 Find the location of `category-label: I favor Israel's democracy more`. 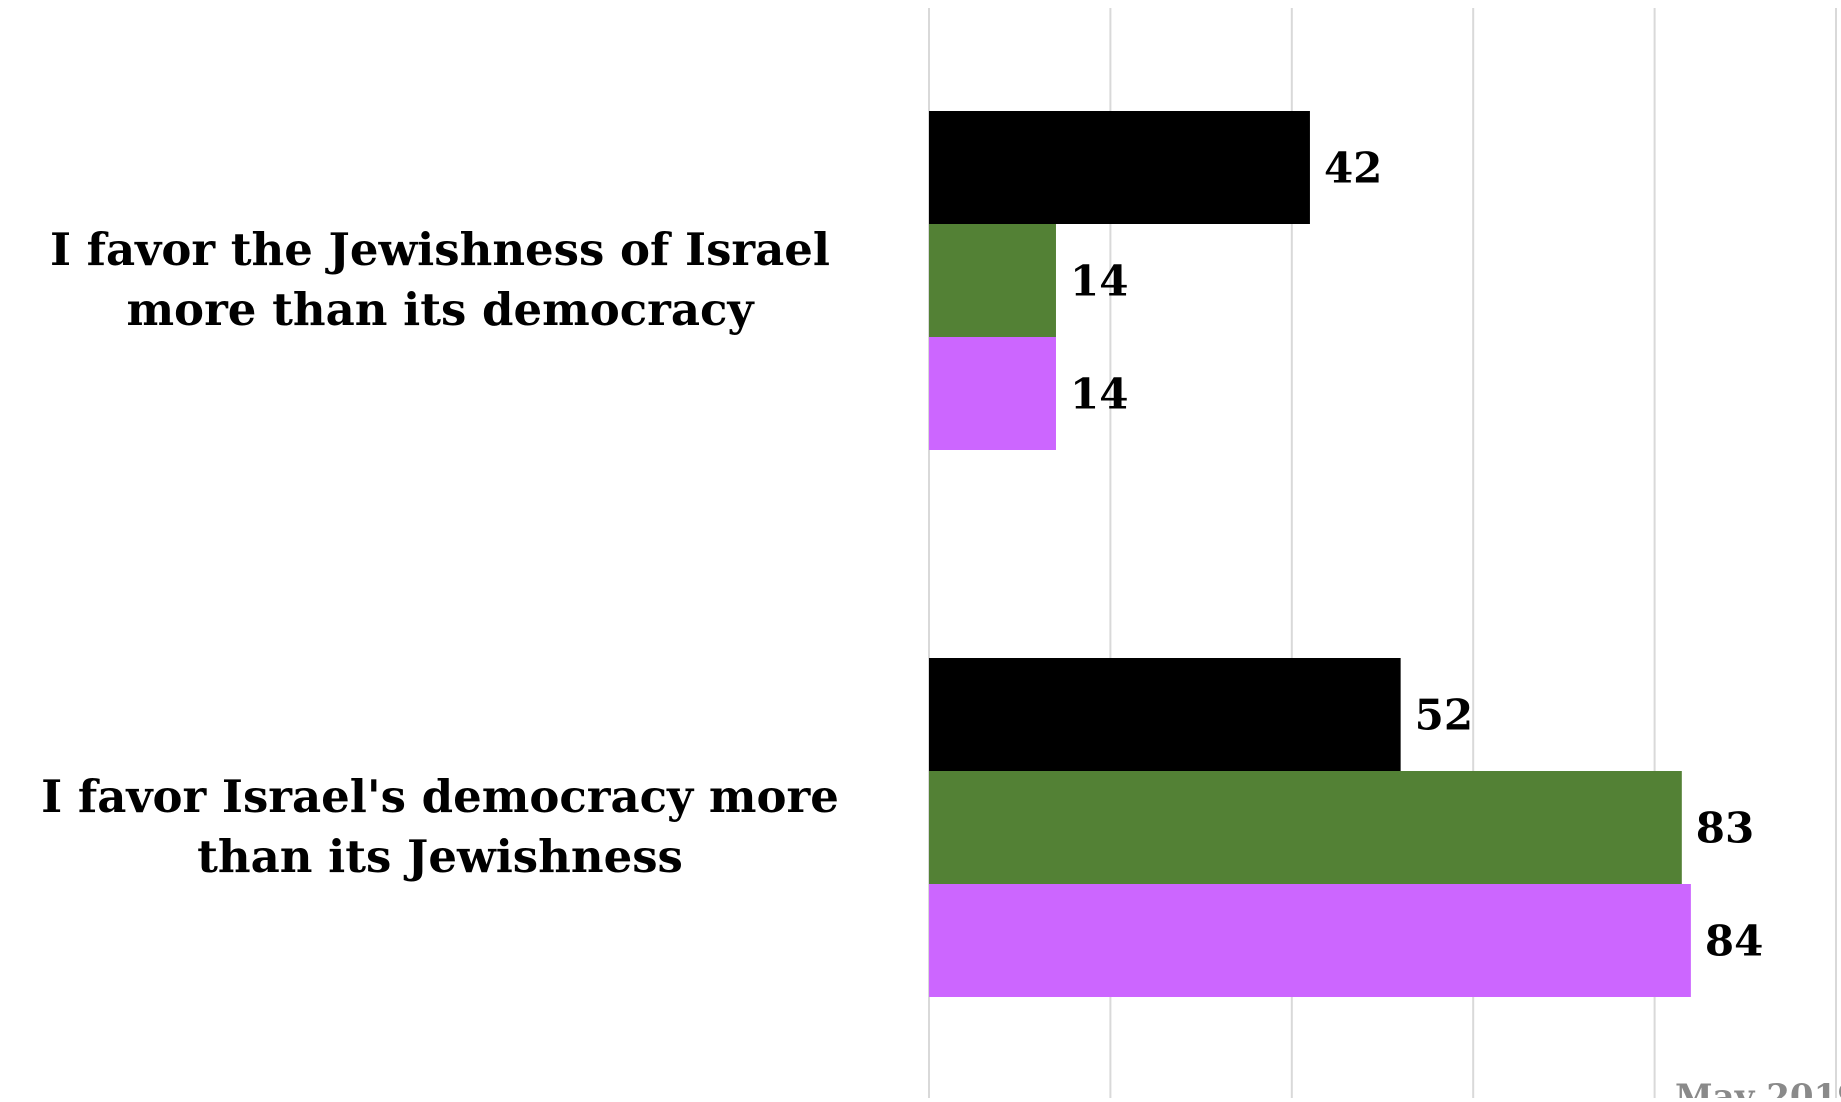

category-label: I favor Israel's democracy more is located at coordinates (440, 796).